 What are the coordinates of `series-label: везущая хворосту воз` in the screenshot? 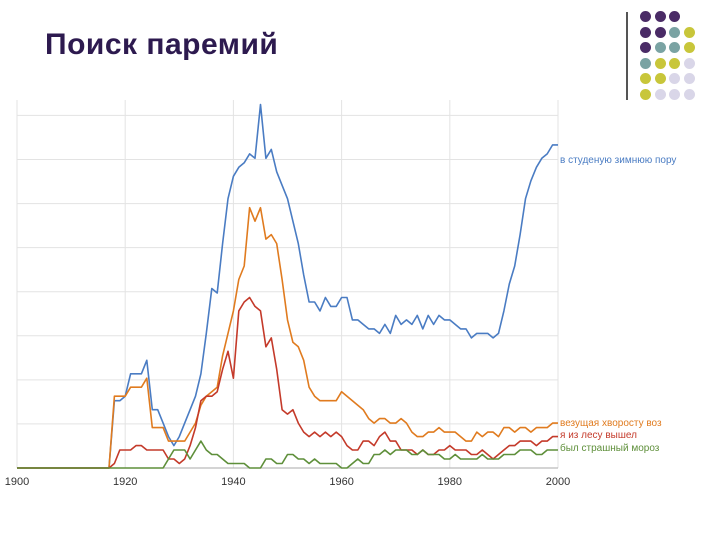 It's located at (611, 423).